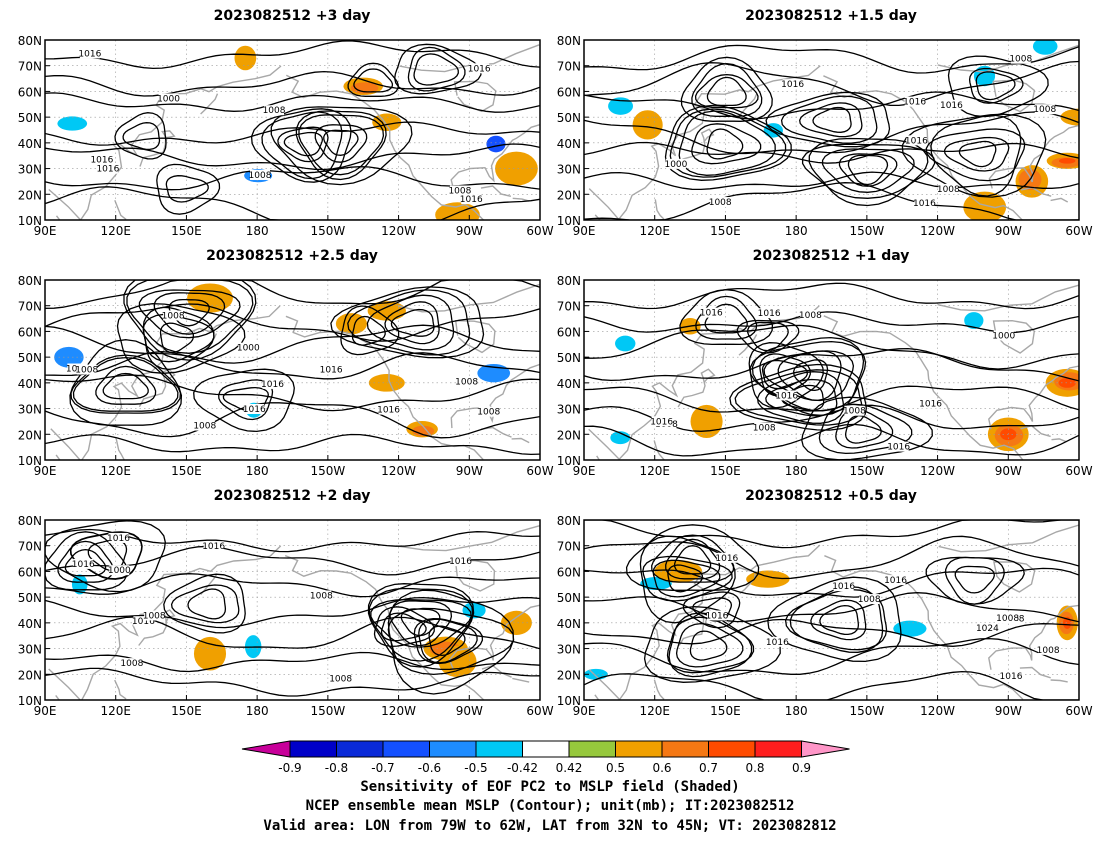 This screenshot has height=850, width=1100. What do you see at coordinates (30, 67) in the screenshot?
I see `lat-tick-label: 70N` at bounding box center [30, 67].